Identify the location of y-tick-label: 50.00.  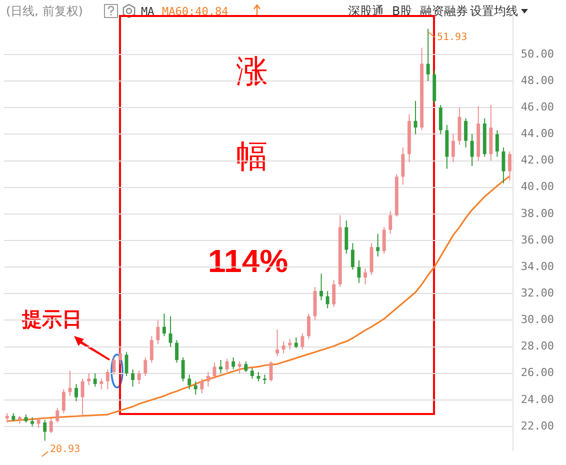
(537, 53).